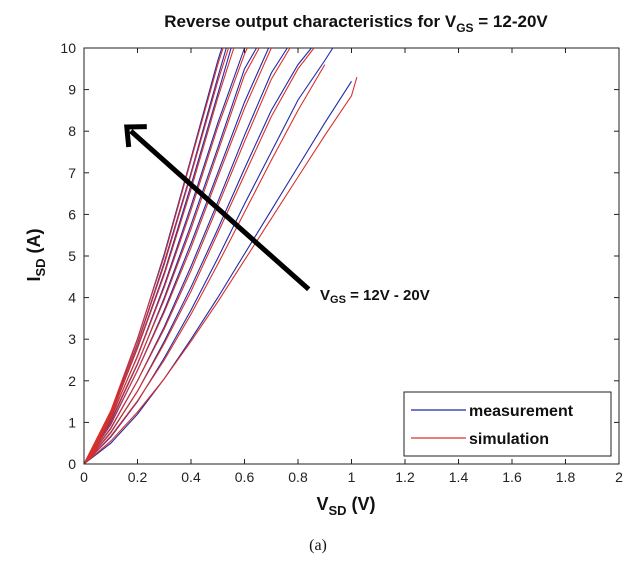 The height and width of the screenshot is (561, 629). What do you see at coordinates (72, 131) in the screenshot?
I see `y-tick-label: 8` at bounding box center [72, 131].